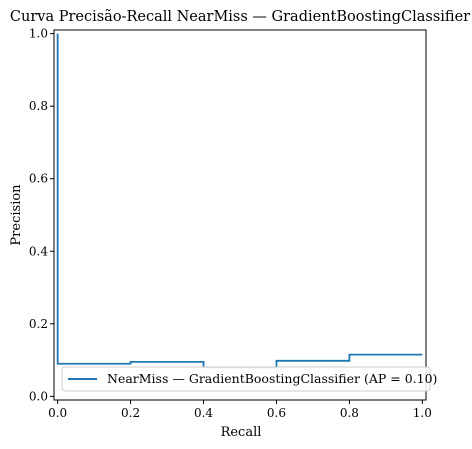 This screenshot has width=472, height=449. I want to click on x-tick-label: 0.6, so click(276, 413).